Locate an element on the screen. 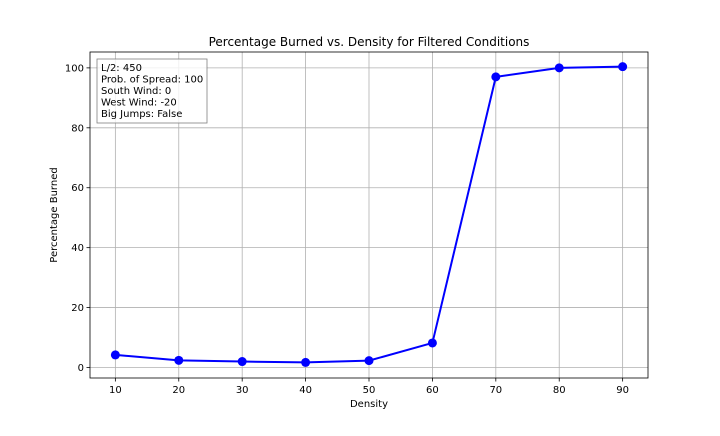 The height and width of the screenshot is (436, 720). x-tick-label: 80 is located at coordinates (559, 390).